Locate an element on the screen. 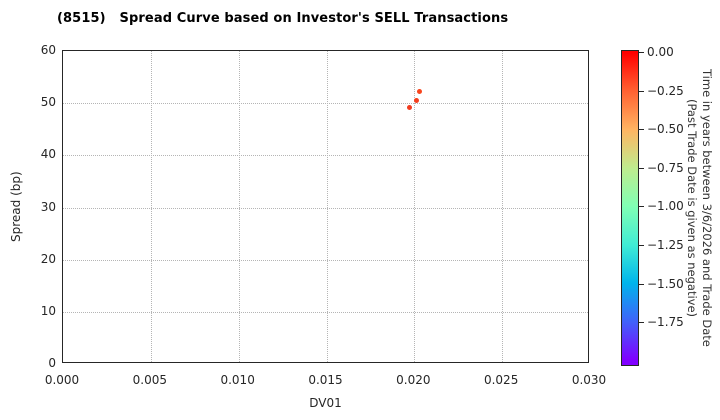  y-tick-label: 40 is located at coordinates (48, 154).